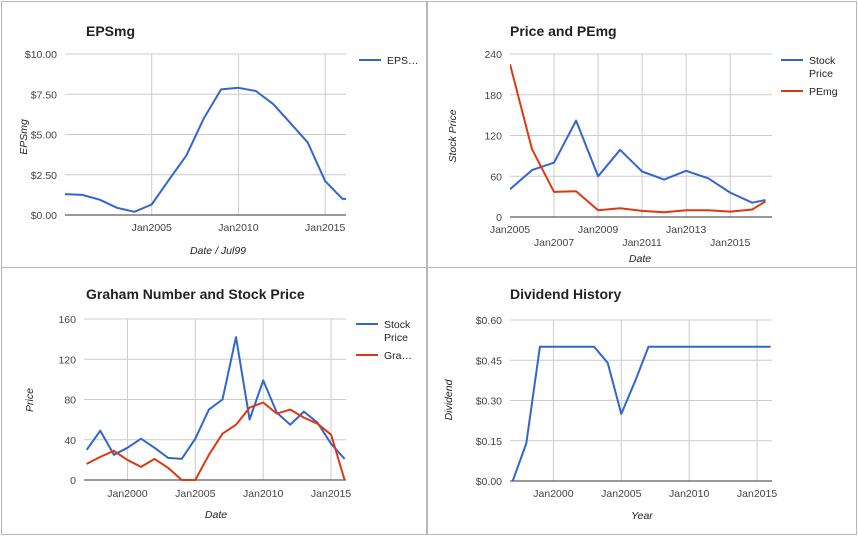  I want to click on y-tick-label: $2.50, so click(44, 176).